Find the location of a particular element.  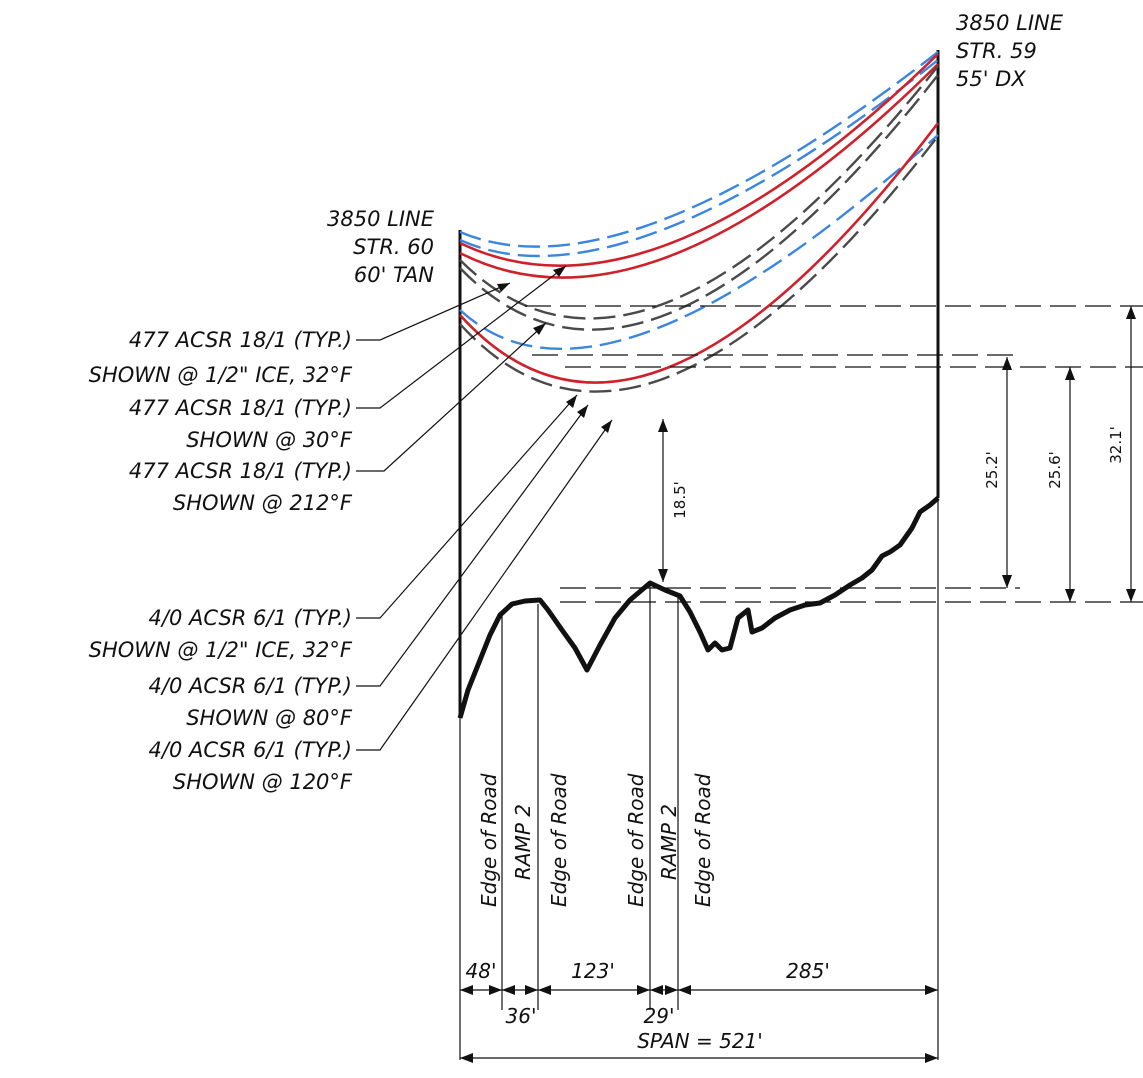

clearance-18-5-text: 18.5' is located at coordinates (680, 500).